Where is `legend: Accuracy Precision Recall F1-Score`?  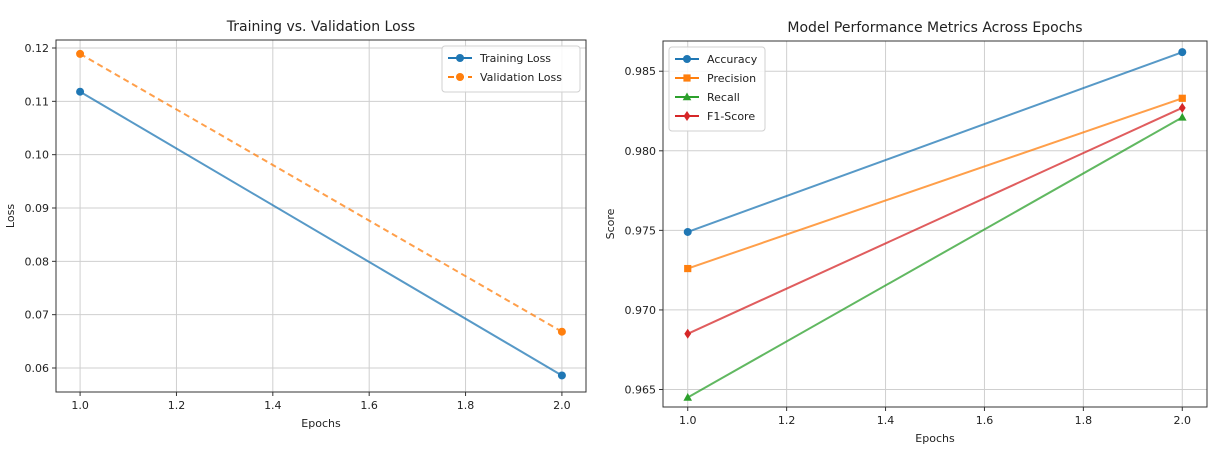 legend: Accuracy Precision Recall F1-Score is located at coordinates (717, 89).